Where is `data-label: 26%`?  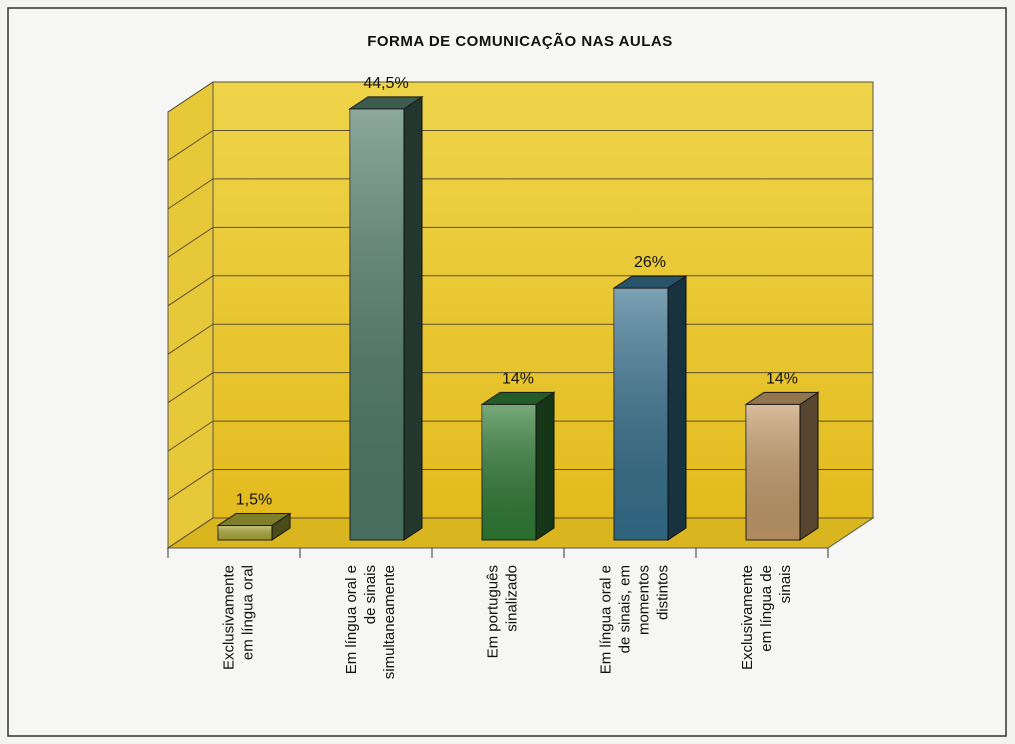 data-label: 26% is located at coordinates (650, 262).